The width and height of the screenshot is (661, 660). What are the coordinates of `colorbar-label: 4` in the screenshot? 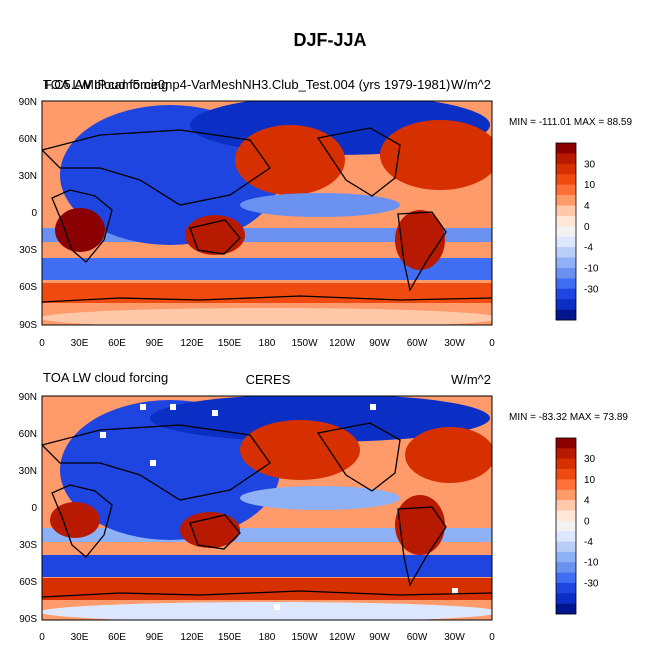 It's located at (587, 501).